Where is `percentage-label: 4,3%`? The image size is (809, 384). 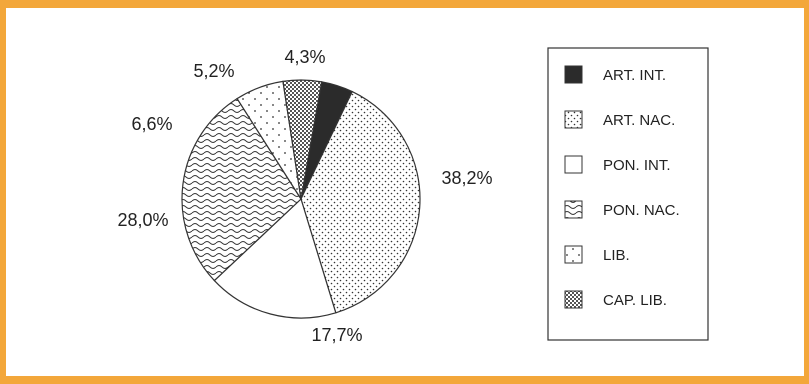 percentage-label: 4,3% is located at coordinates (304, 57).